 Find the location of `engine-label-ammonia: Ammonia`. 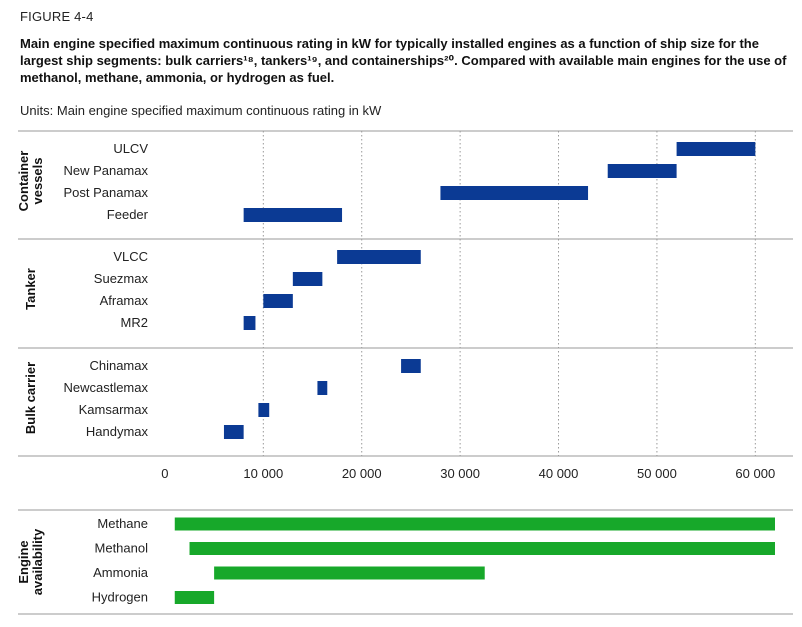

engine-label-ammonia: Ammonia is located at coordinates (121, 572).